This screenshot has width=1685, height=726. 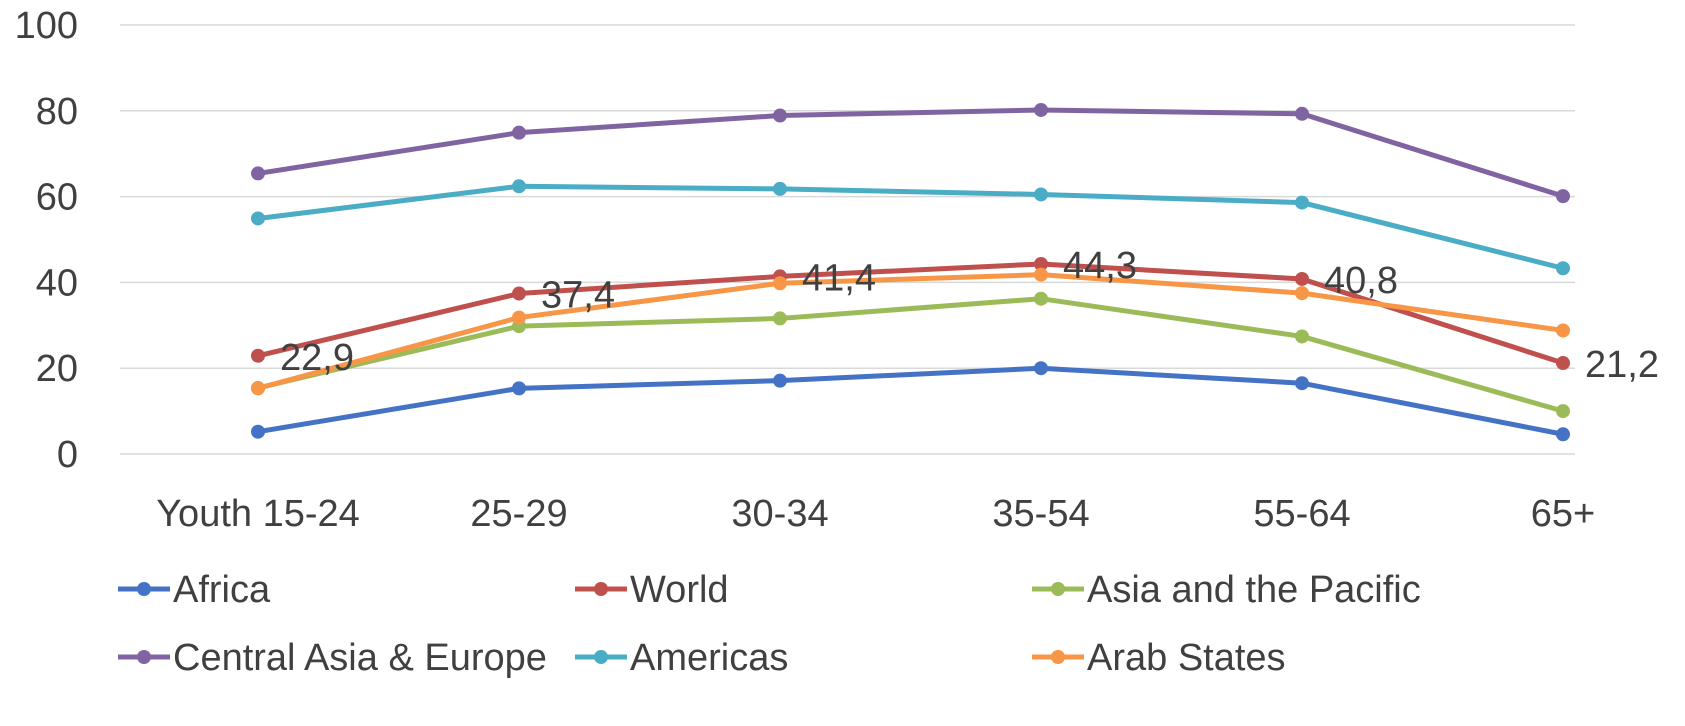 What do you see at coordinates (57, 283) in the screenshot?
I see `y-tick-label: 40` at bounding box center [57, 283].